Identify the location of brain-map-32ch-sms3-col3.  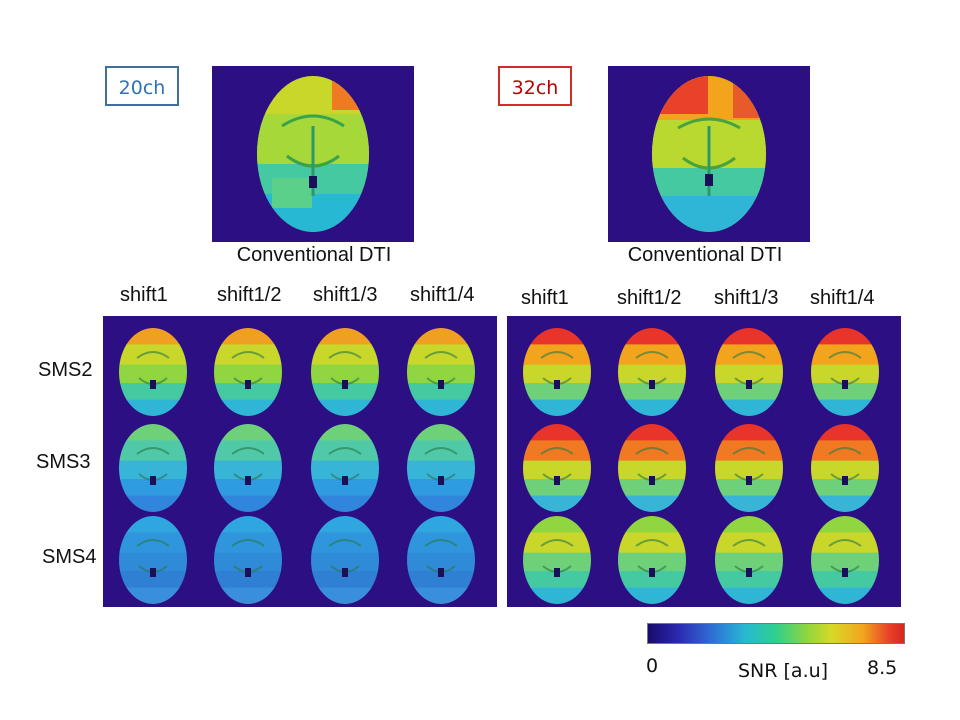
(749, 468).